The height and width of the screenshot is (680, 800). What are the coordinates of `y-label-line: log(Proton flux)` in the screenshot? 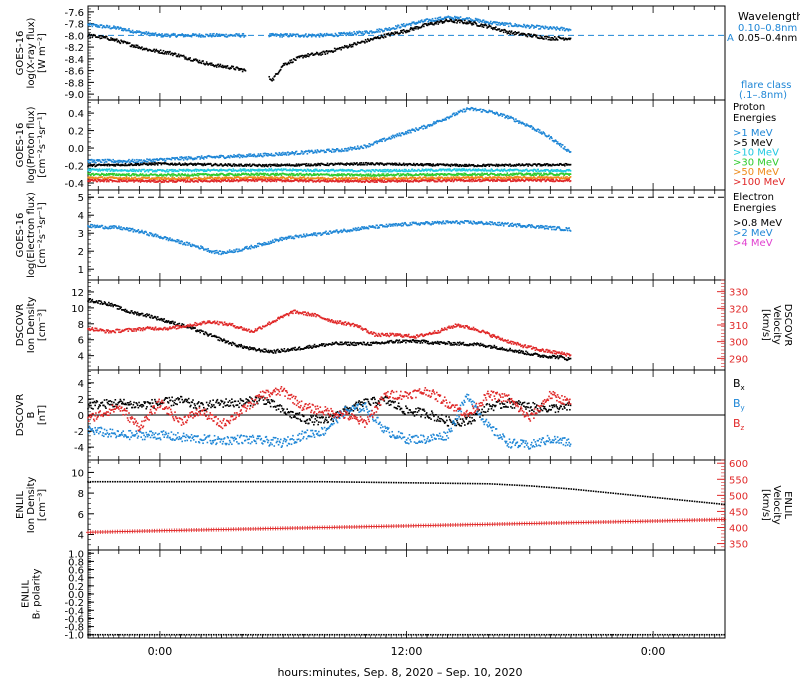 It's located at (31, 144).